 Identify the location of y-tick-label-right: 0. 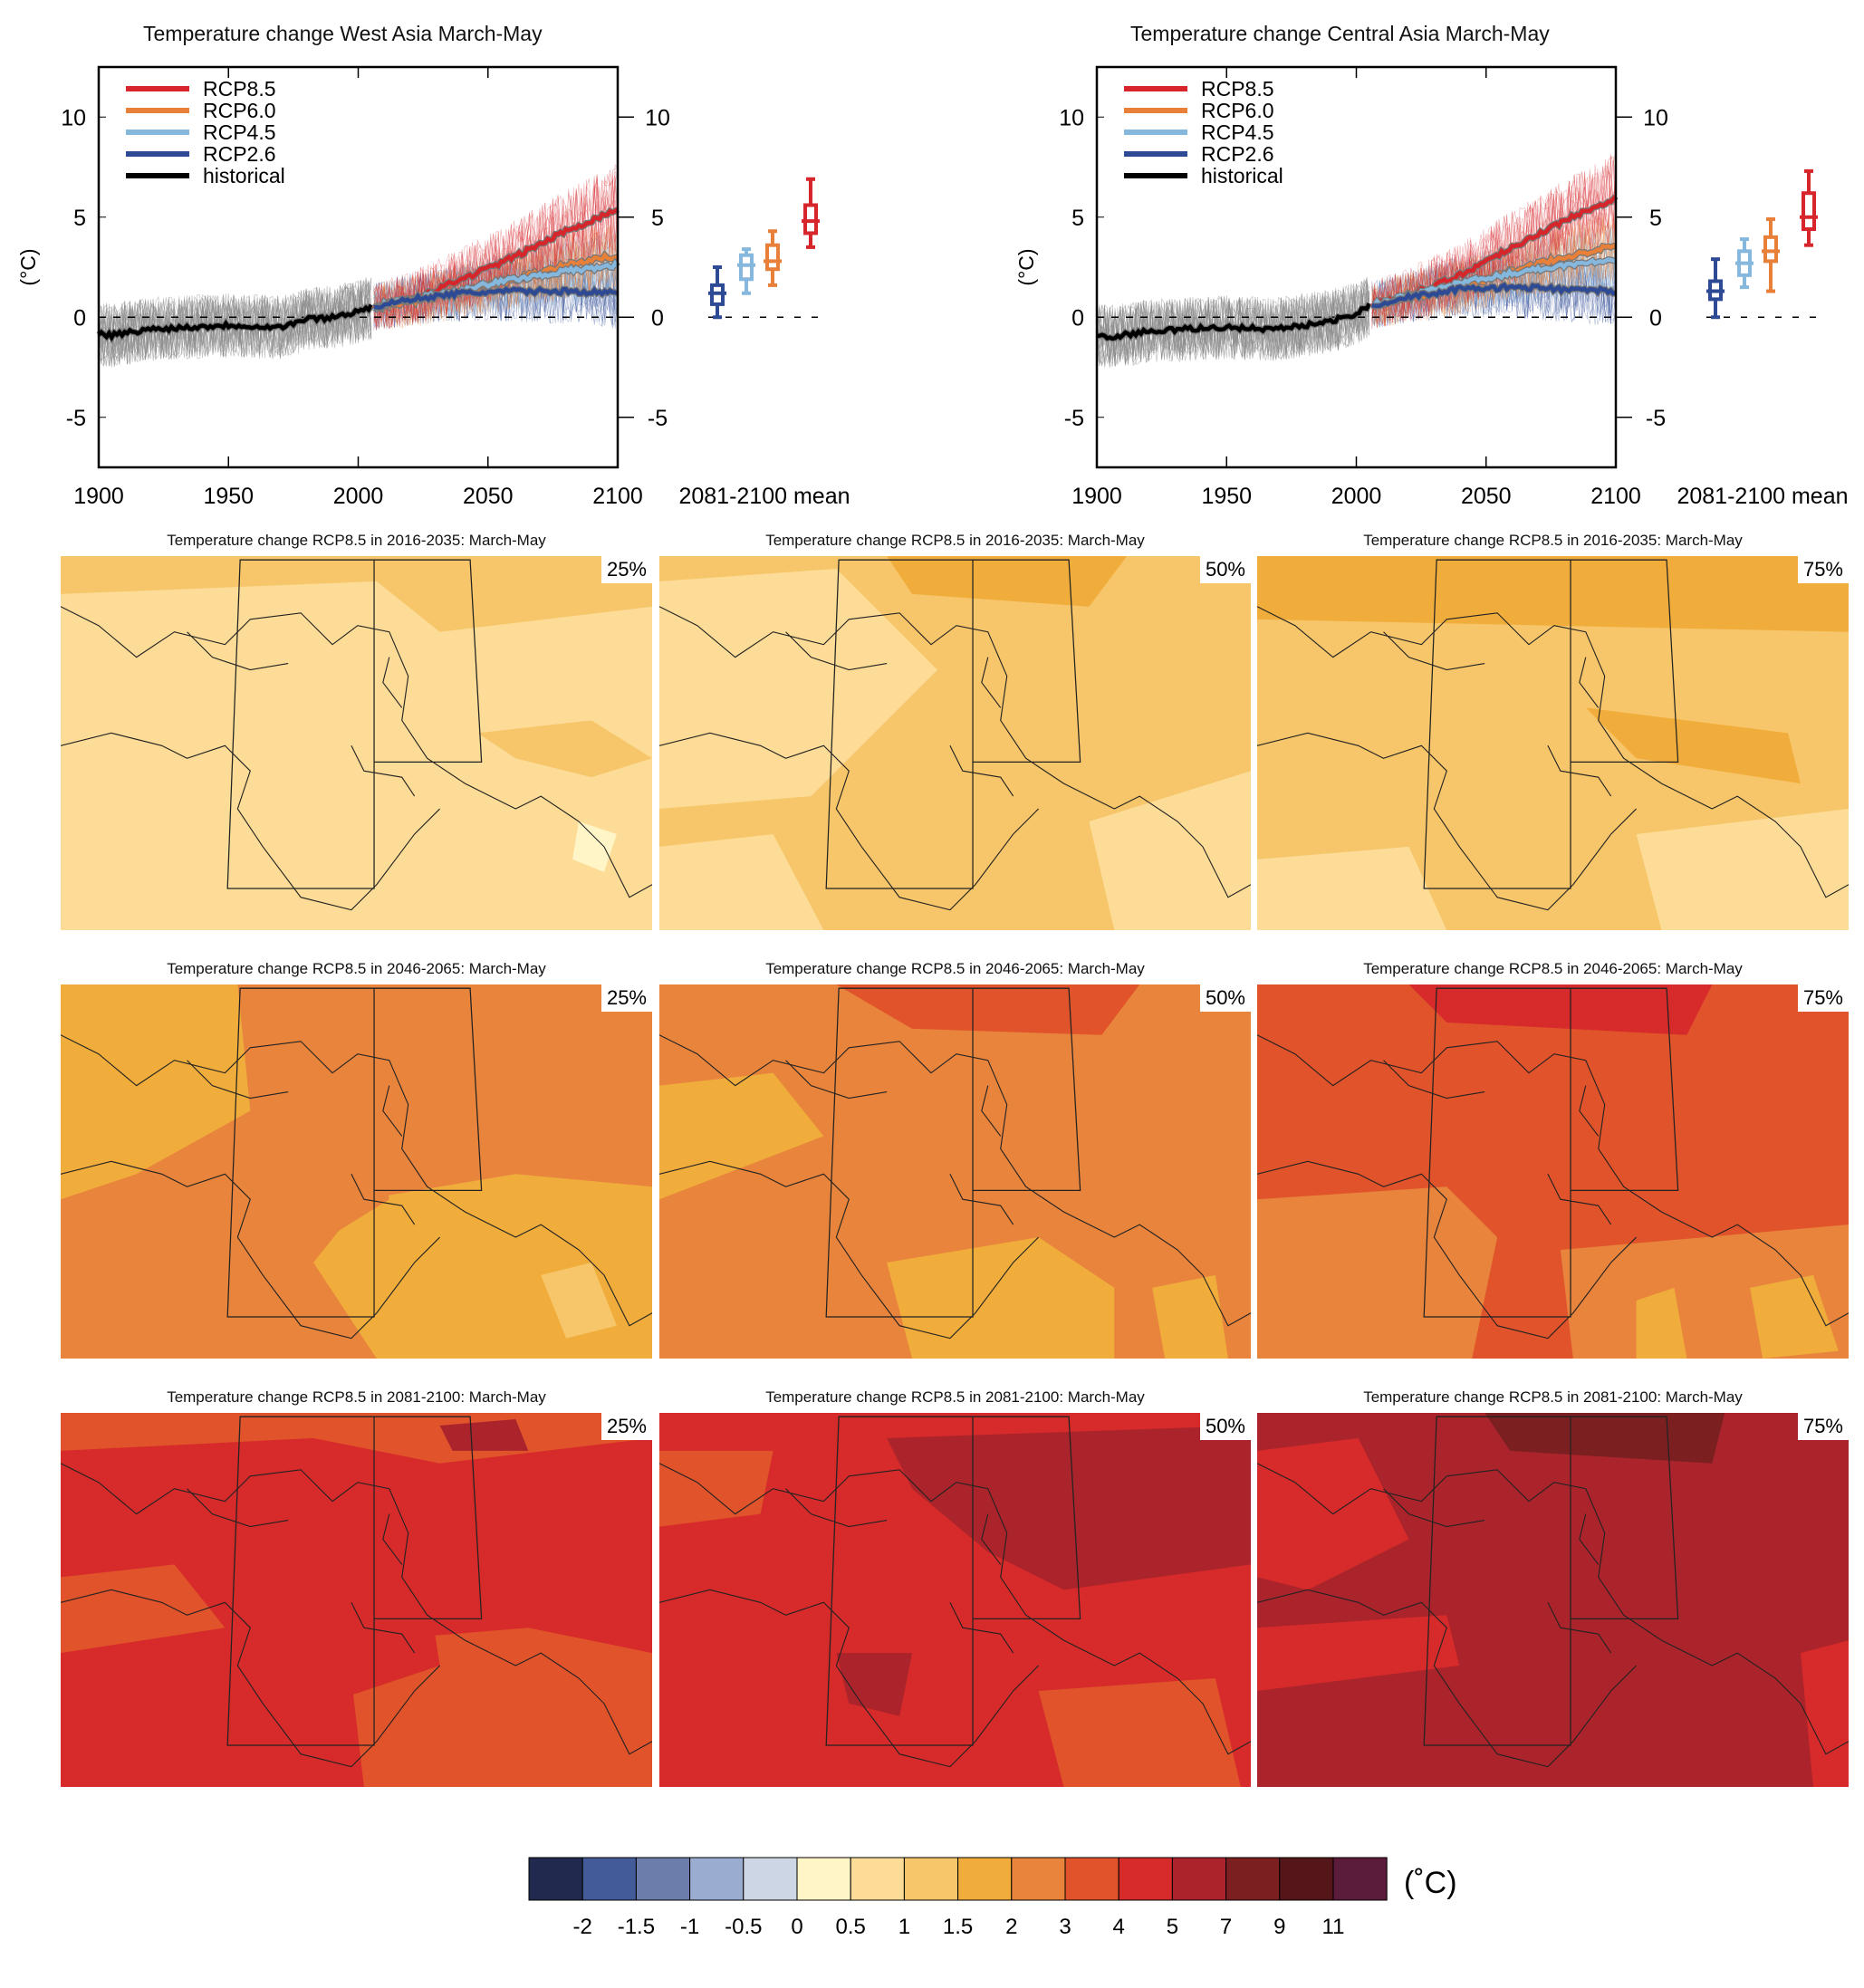
(657, 318).